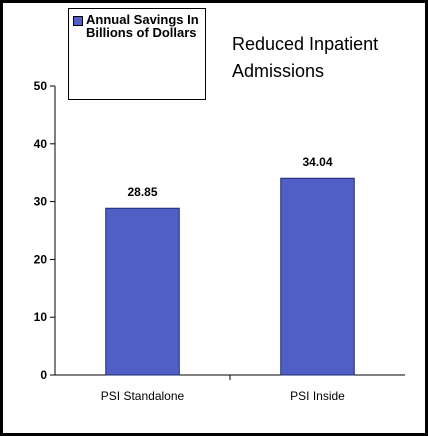 Image resolution: width=428 pixels, height=436 pixels. What do you see at coordinates (41, 202) in the screenshot?
I see `y-tick-label: 30` at bounding box center [41, 202].